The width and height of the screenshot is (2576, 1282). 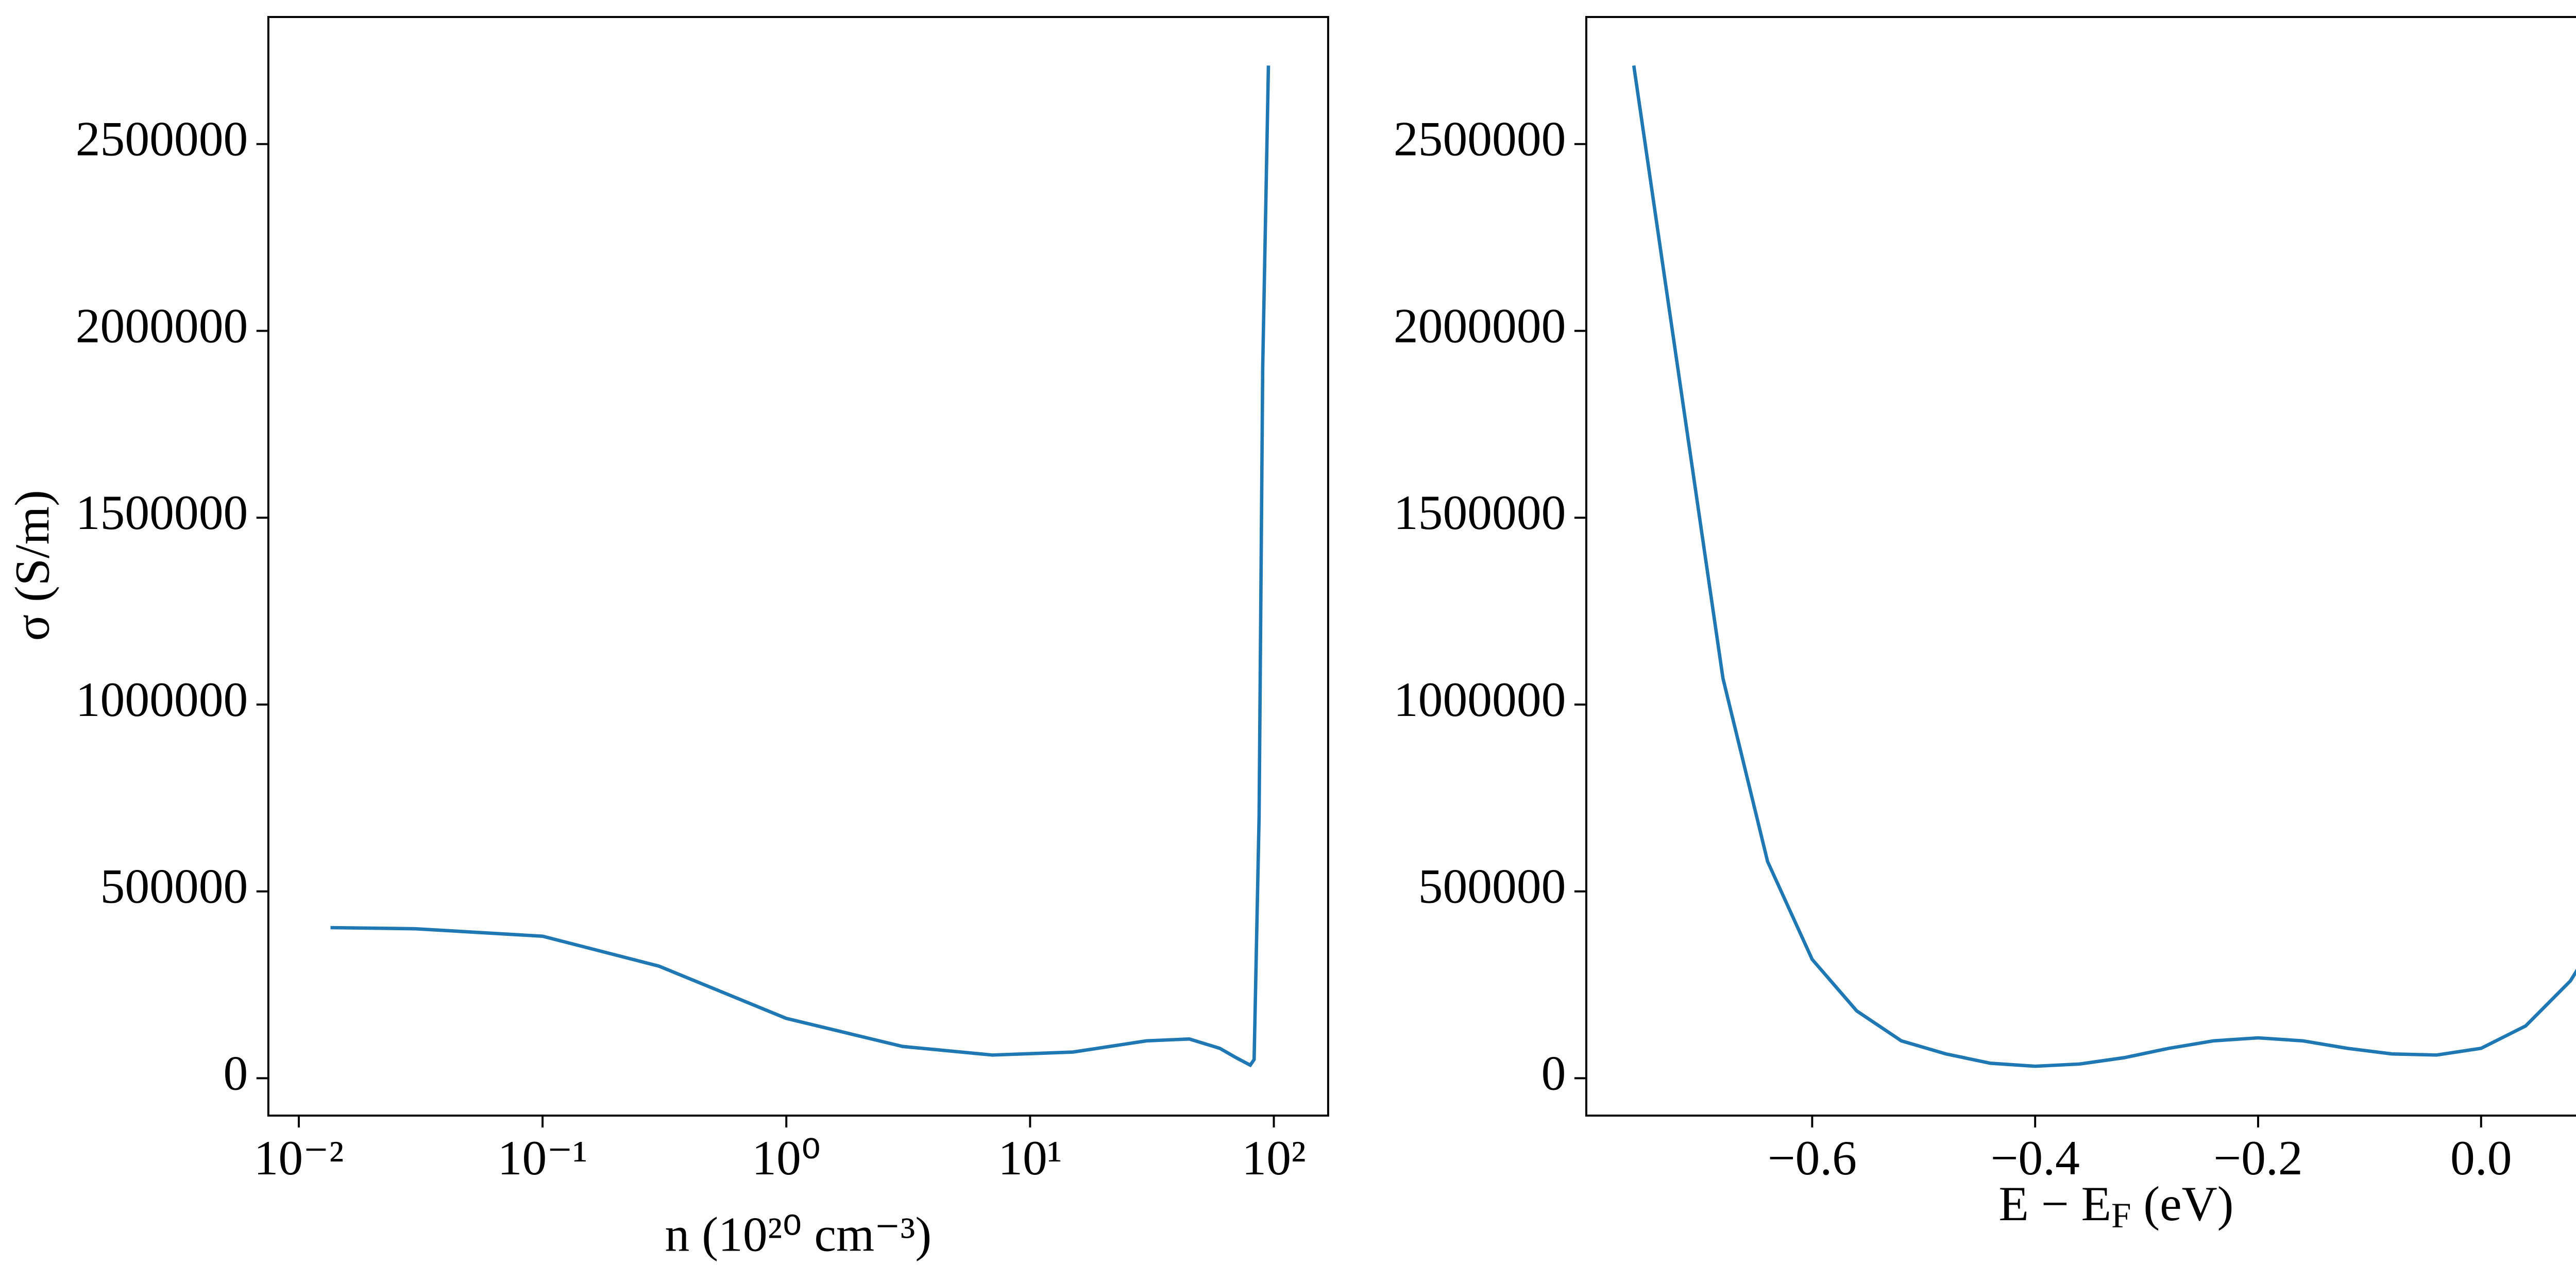 I want to click on x-label-part: (eV), so click(x=2182, y=1204).